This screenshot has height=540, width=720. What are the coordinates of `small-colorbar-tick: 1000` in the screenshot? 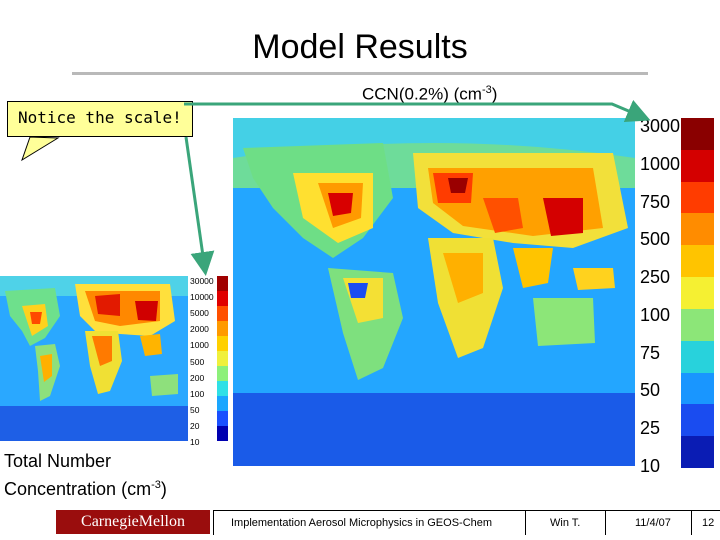 It's located at (199, 345).